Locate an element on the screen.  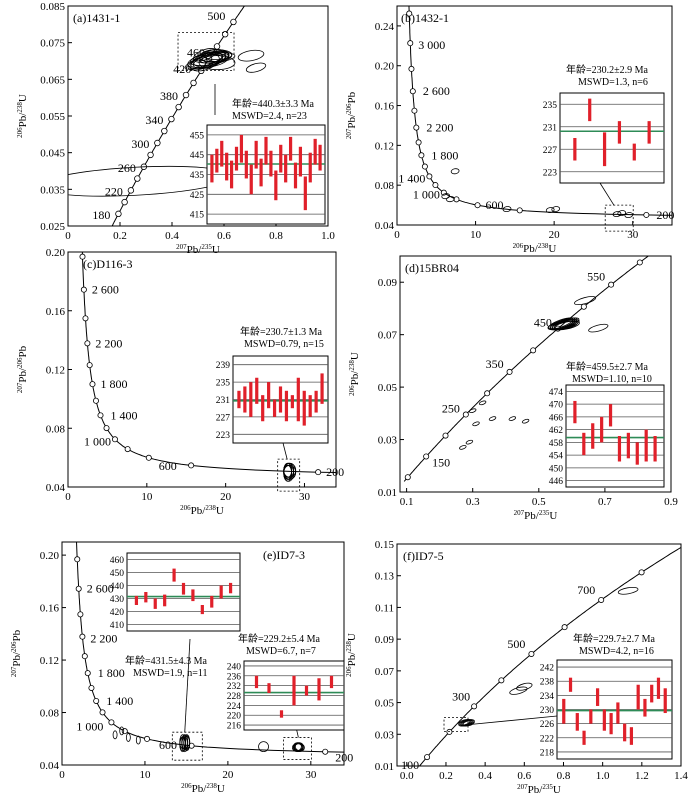
inset-tick-label: 226 is located at coordinates (547, 725).